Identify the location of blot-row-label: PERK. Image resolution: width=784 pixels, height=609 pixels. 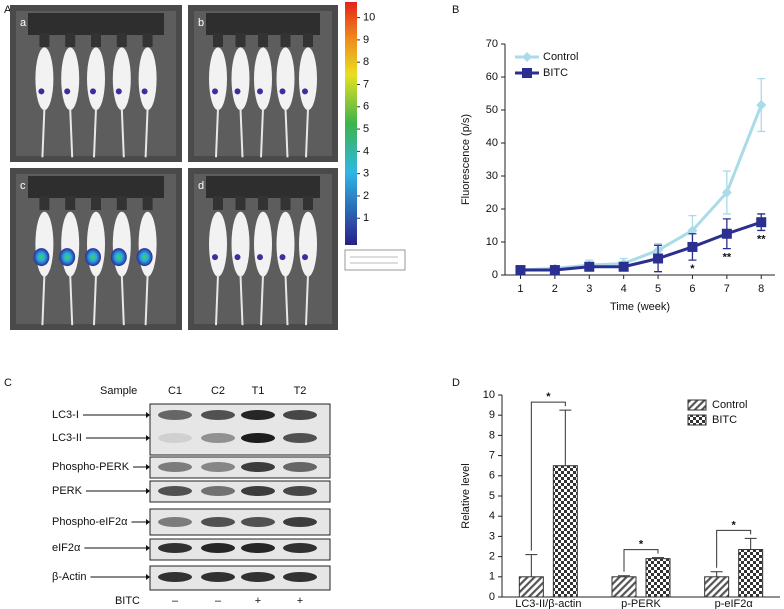
(67, 491).